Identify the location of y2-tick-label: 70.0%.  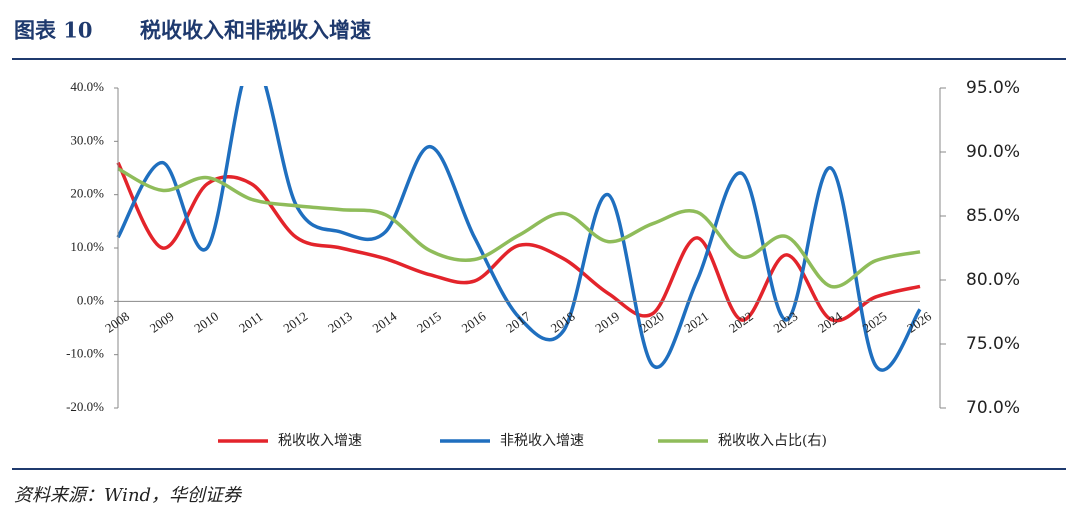
(993, 408).